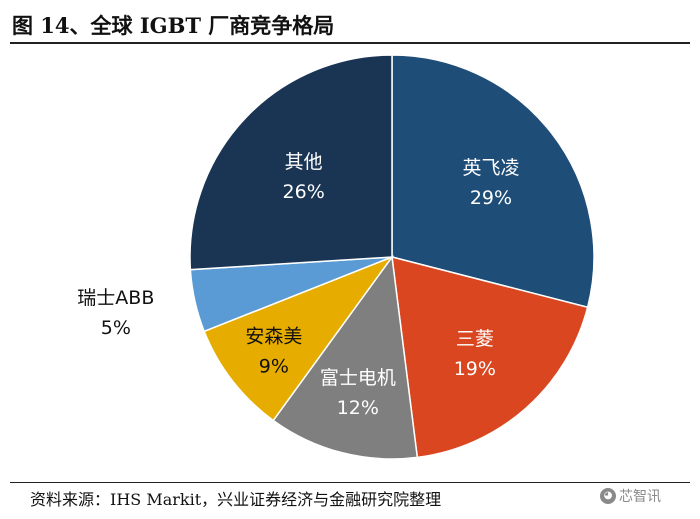 The image size is (700, 519). What do you see at coordinates (475, 339) in the screenshot?
I see `slice-category-label: 三菱` at bounding box center [475, 339].